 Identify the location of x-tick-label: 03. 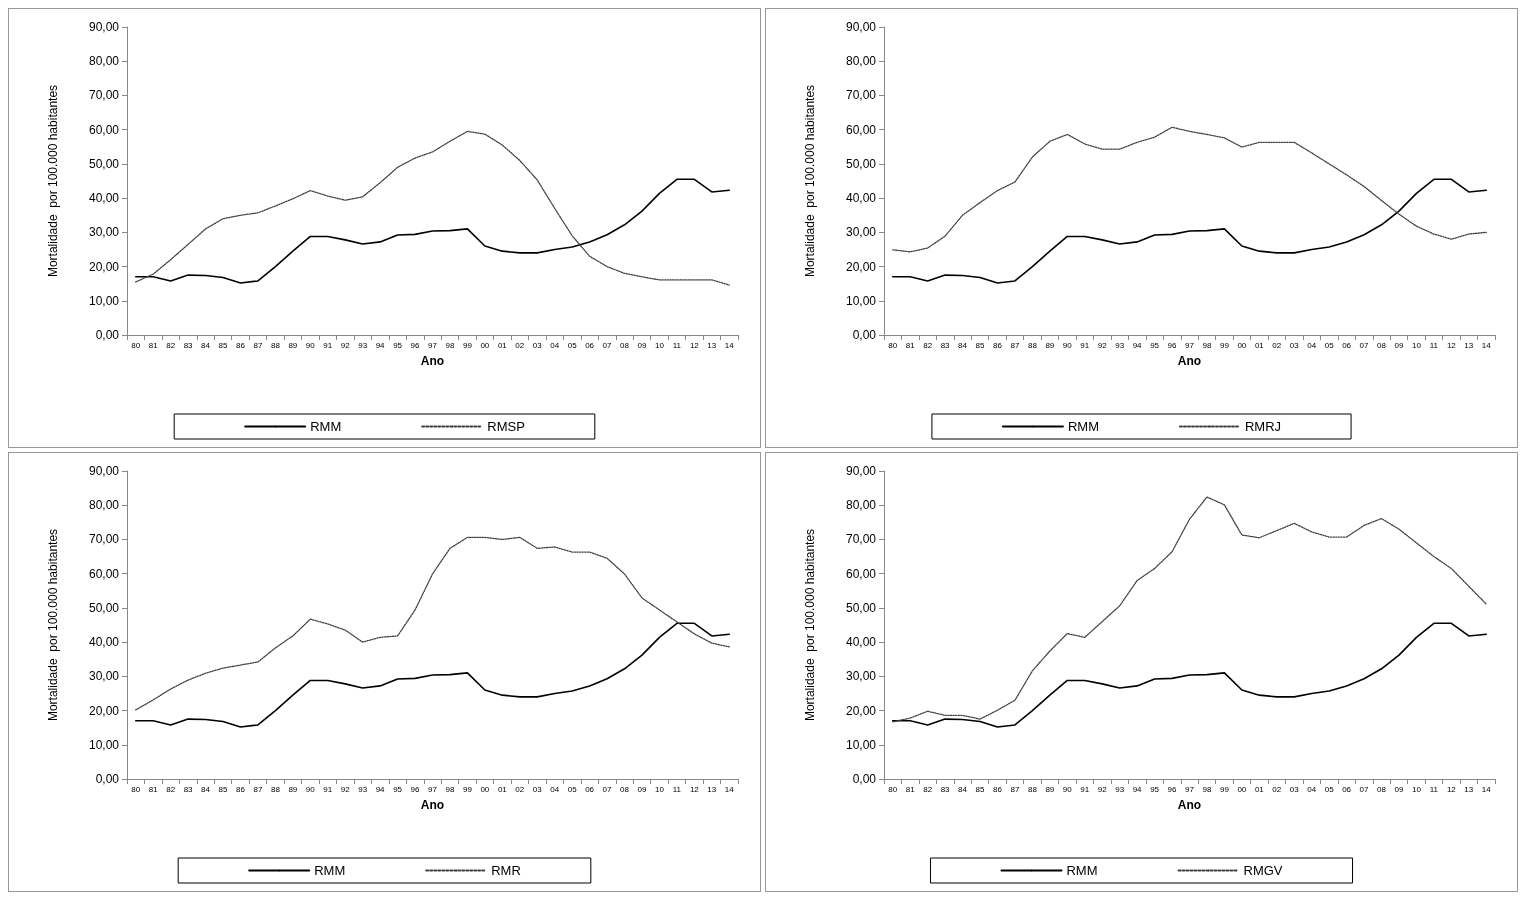
(1294, 789).